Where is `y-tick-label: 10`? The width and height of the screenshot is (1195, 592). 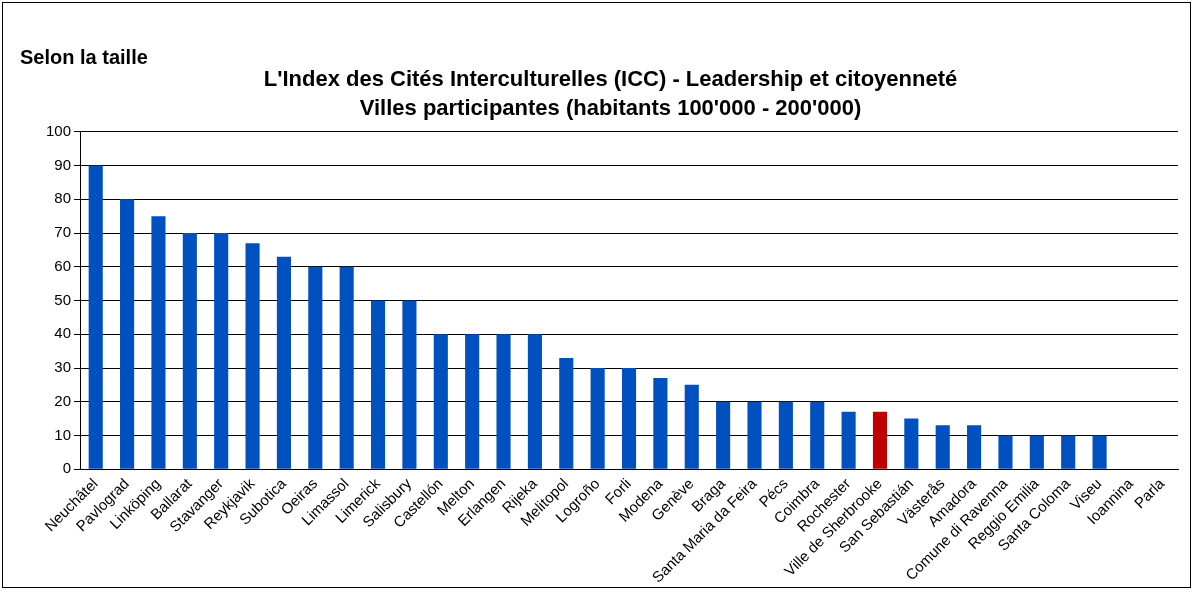
y-tick-label: 10 is located at coordinates (63, 434).